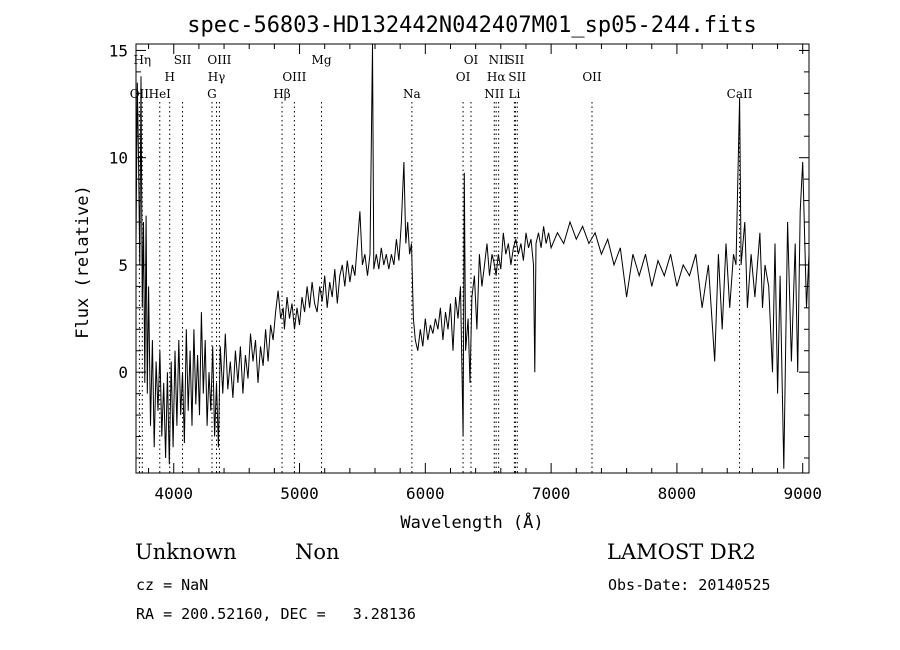  Describe the element at coordinates (496, 77) in the screenshot. I see `line-marker-label: Hα` at that location.